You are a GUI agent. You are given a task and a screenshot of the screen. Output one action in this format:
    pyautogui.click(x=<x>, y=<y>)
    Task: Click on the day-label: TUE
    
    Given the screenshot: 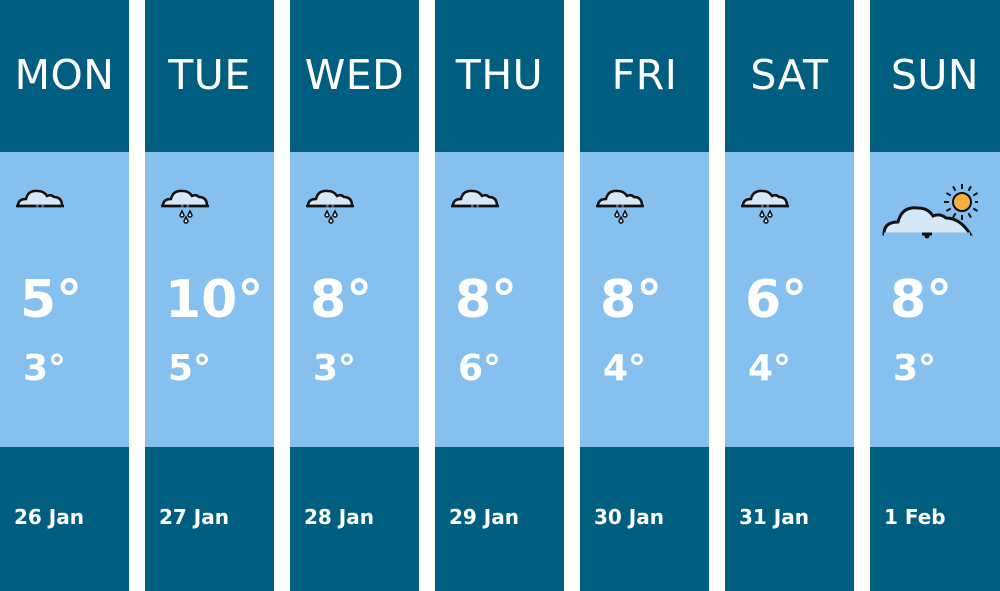 What is the action you would take?
    pyautogui.click(x=209, y=76)
    